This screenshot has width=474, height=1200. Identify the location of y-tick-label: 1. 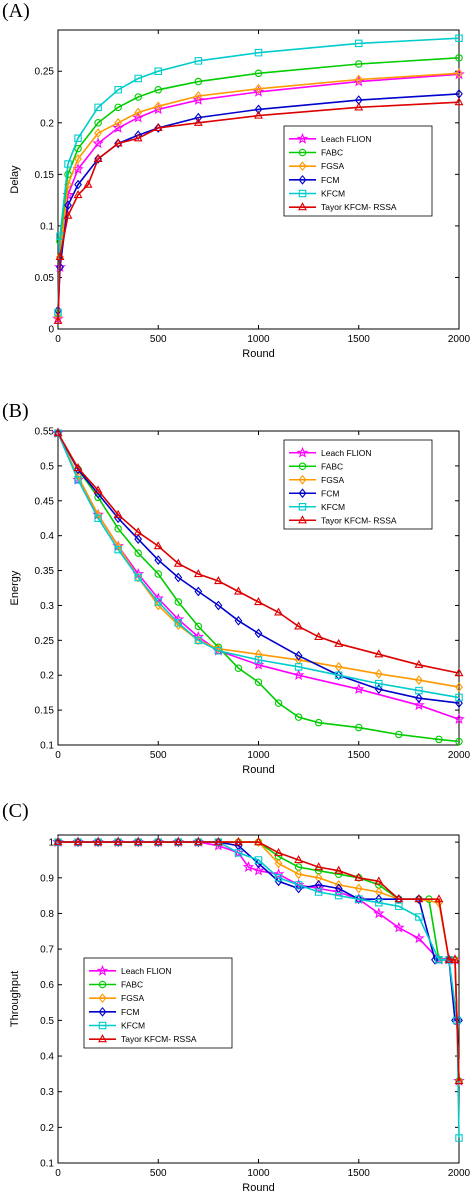
(51, 843).